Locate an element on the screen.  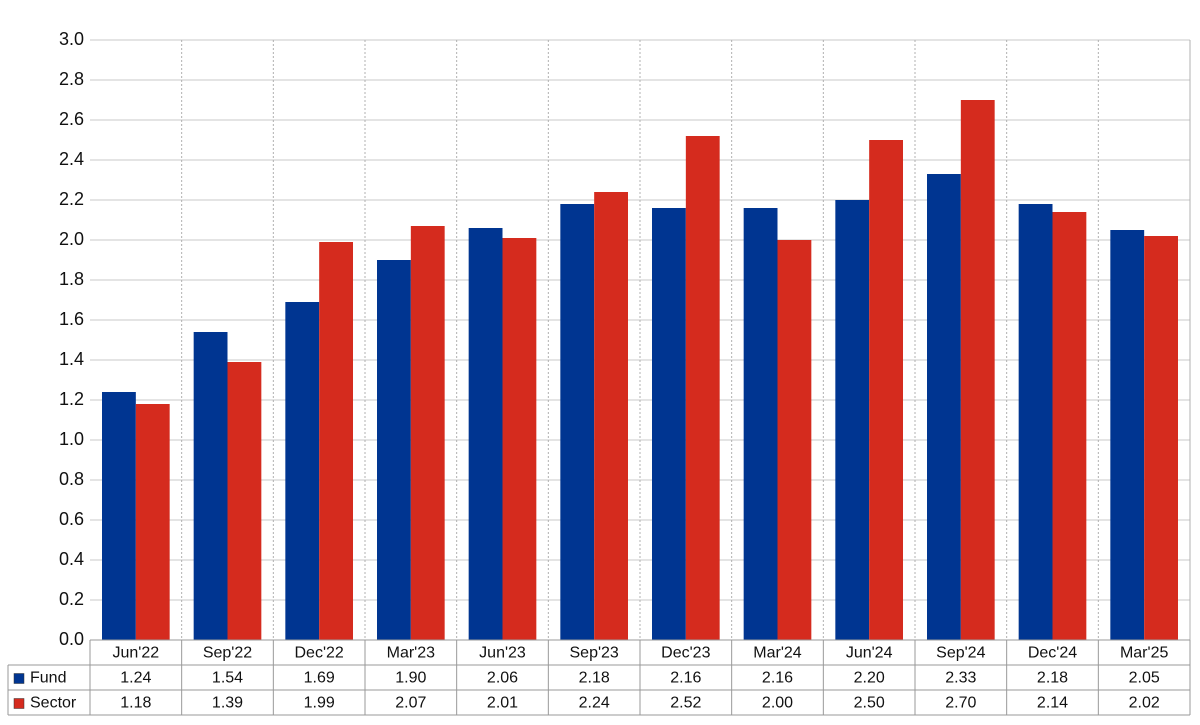
y-tick-label: 1.8 is located at coordinates (71, 279).